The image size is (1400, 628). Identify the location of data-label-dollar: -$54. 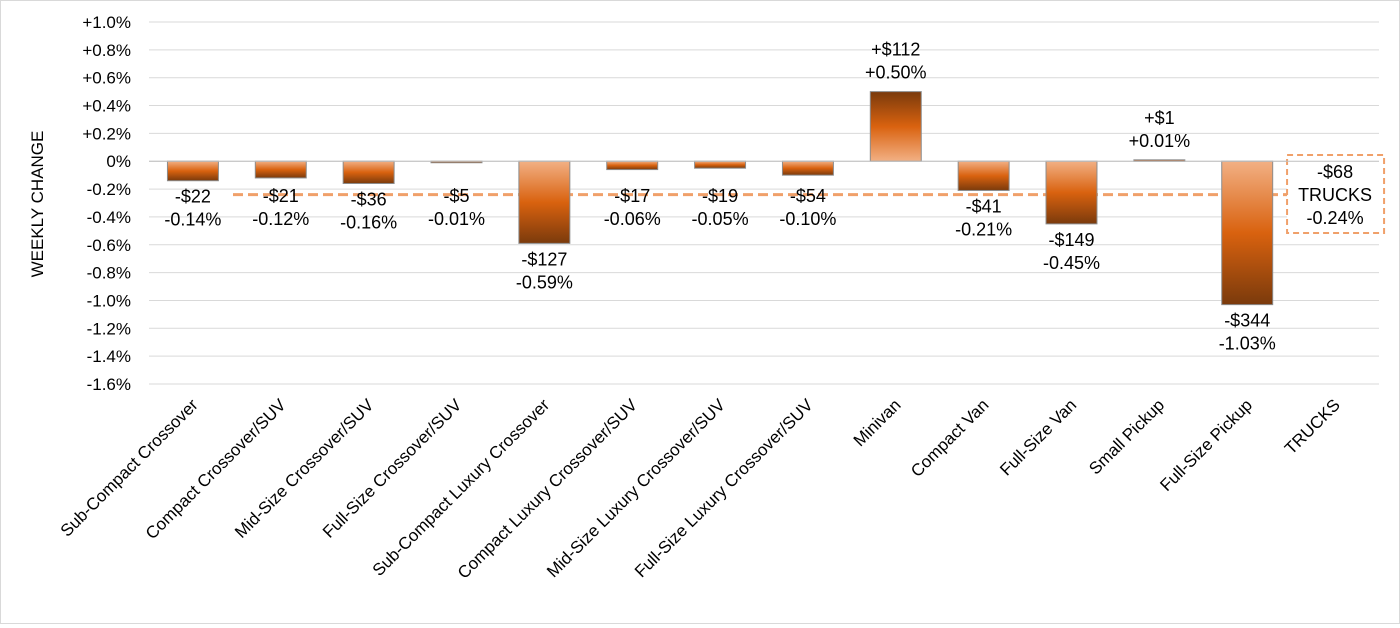
(808, 196).